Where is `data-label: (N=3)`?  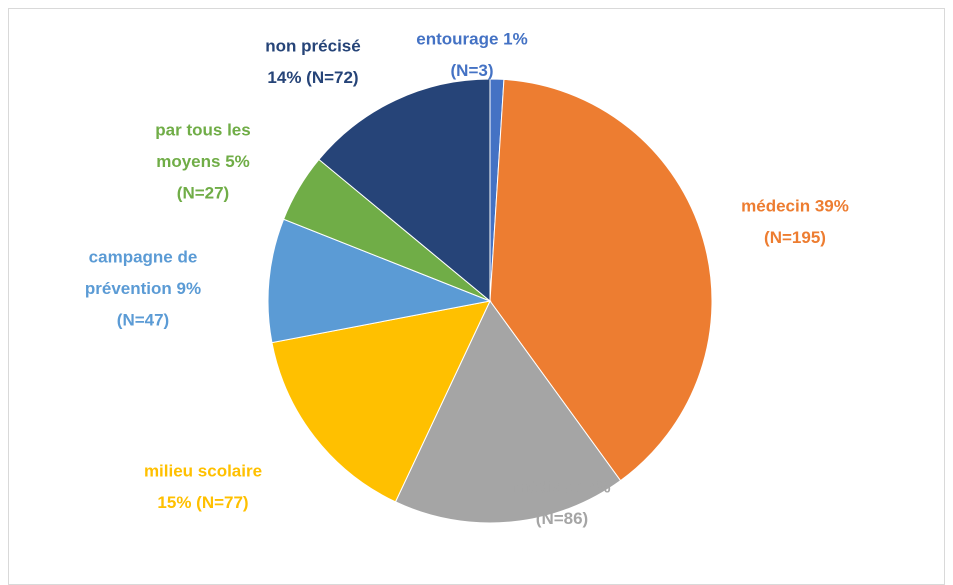
data-label: (N=3) is located at coordinates (472, 70).